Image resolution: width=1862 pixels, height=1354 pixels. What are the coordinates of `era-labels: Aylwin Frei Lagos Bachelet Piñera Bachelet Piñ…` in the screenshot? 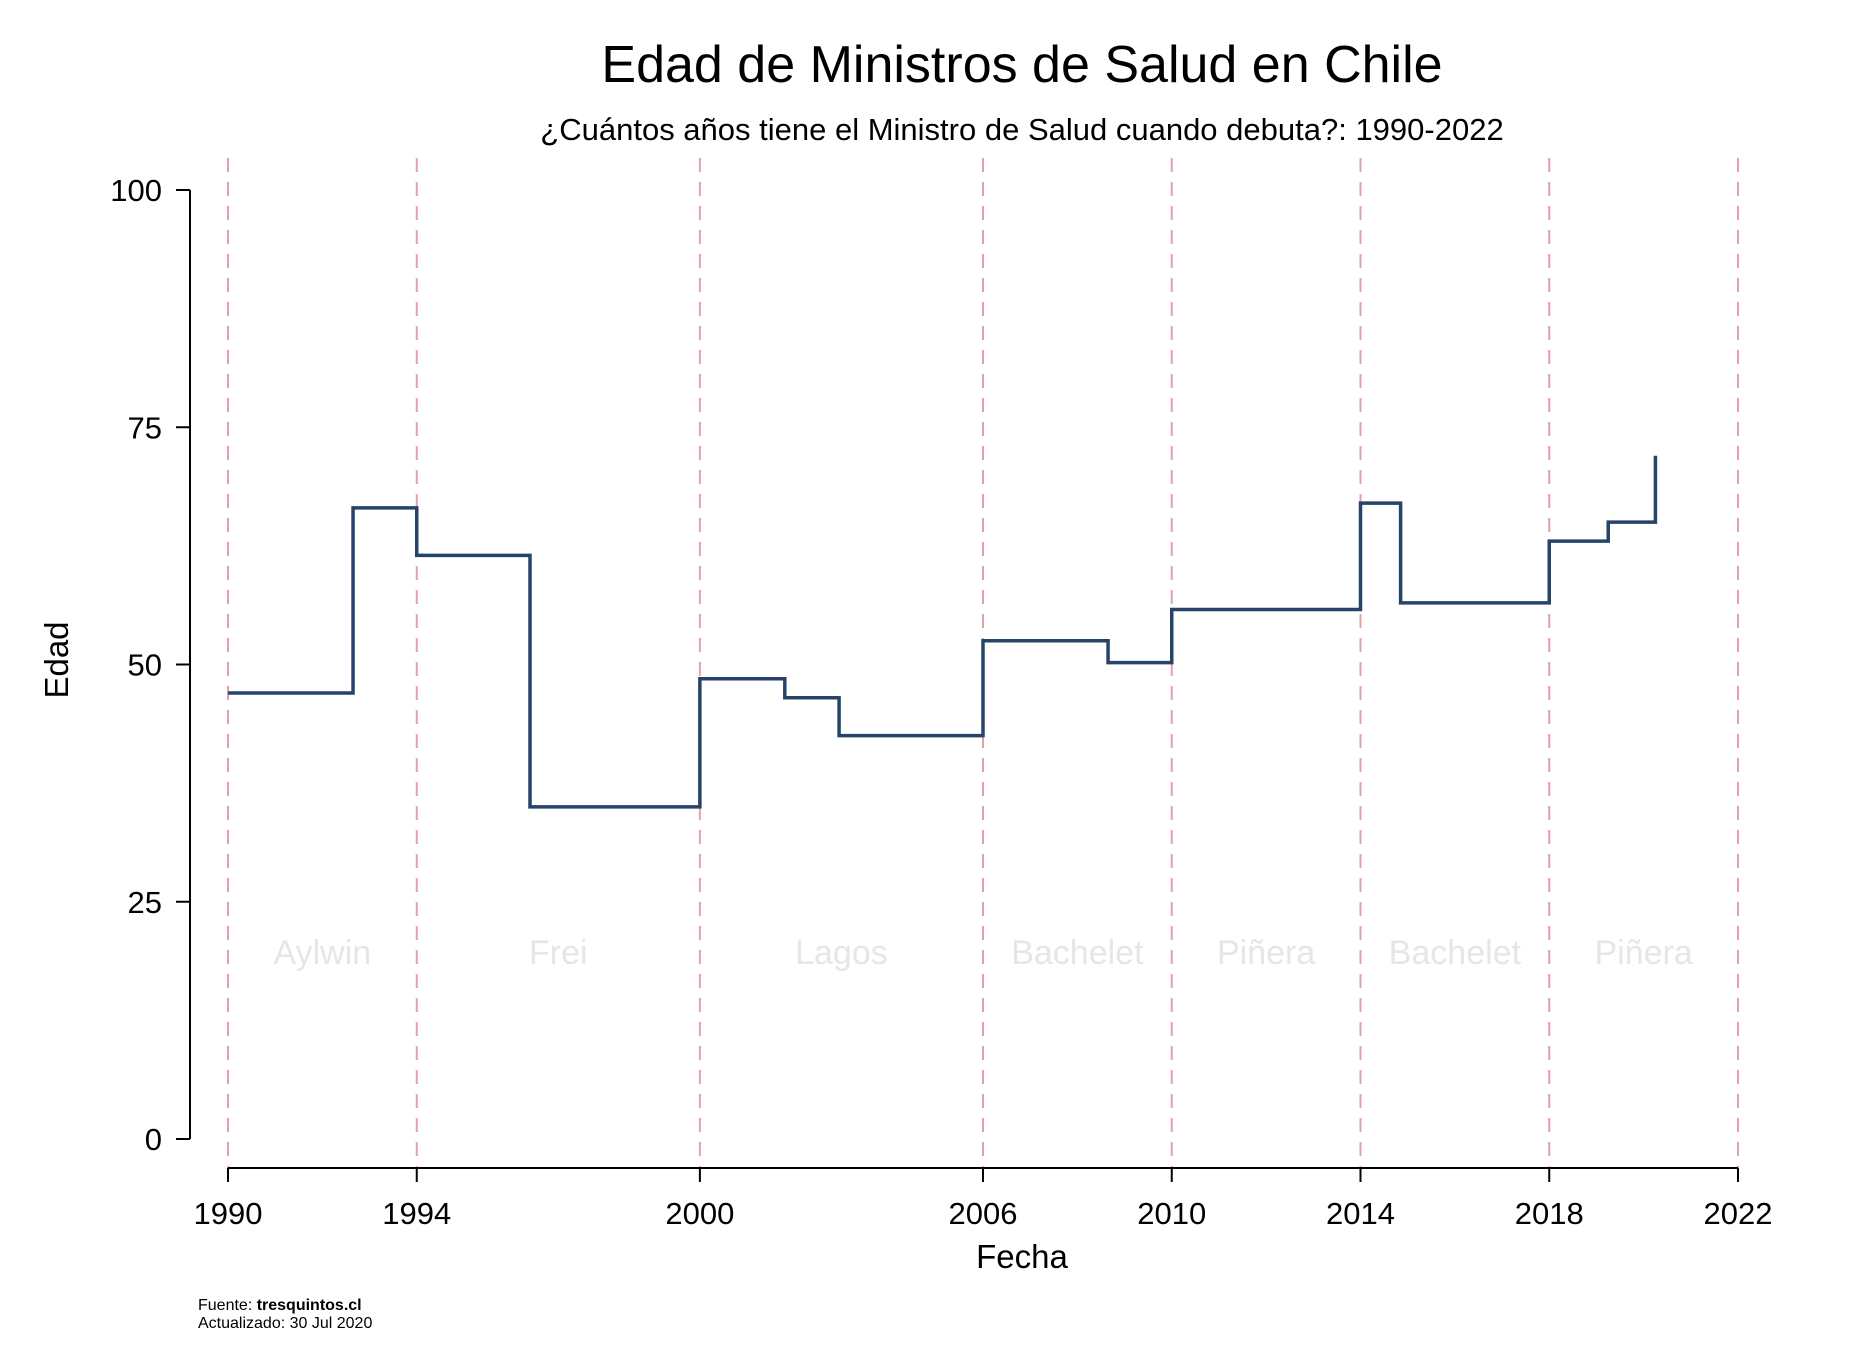 It's located at (983, 953).